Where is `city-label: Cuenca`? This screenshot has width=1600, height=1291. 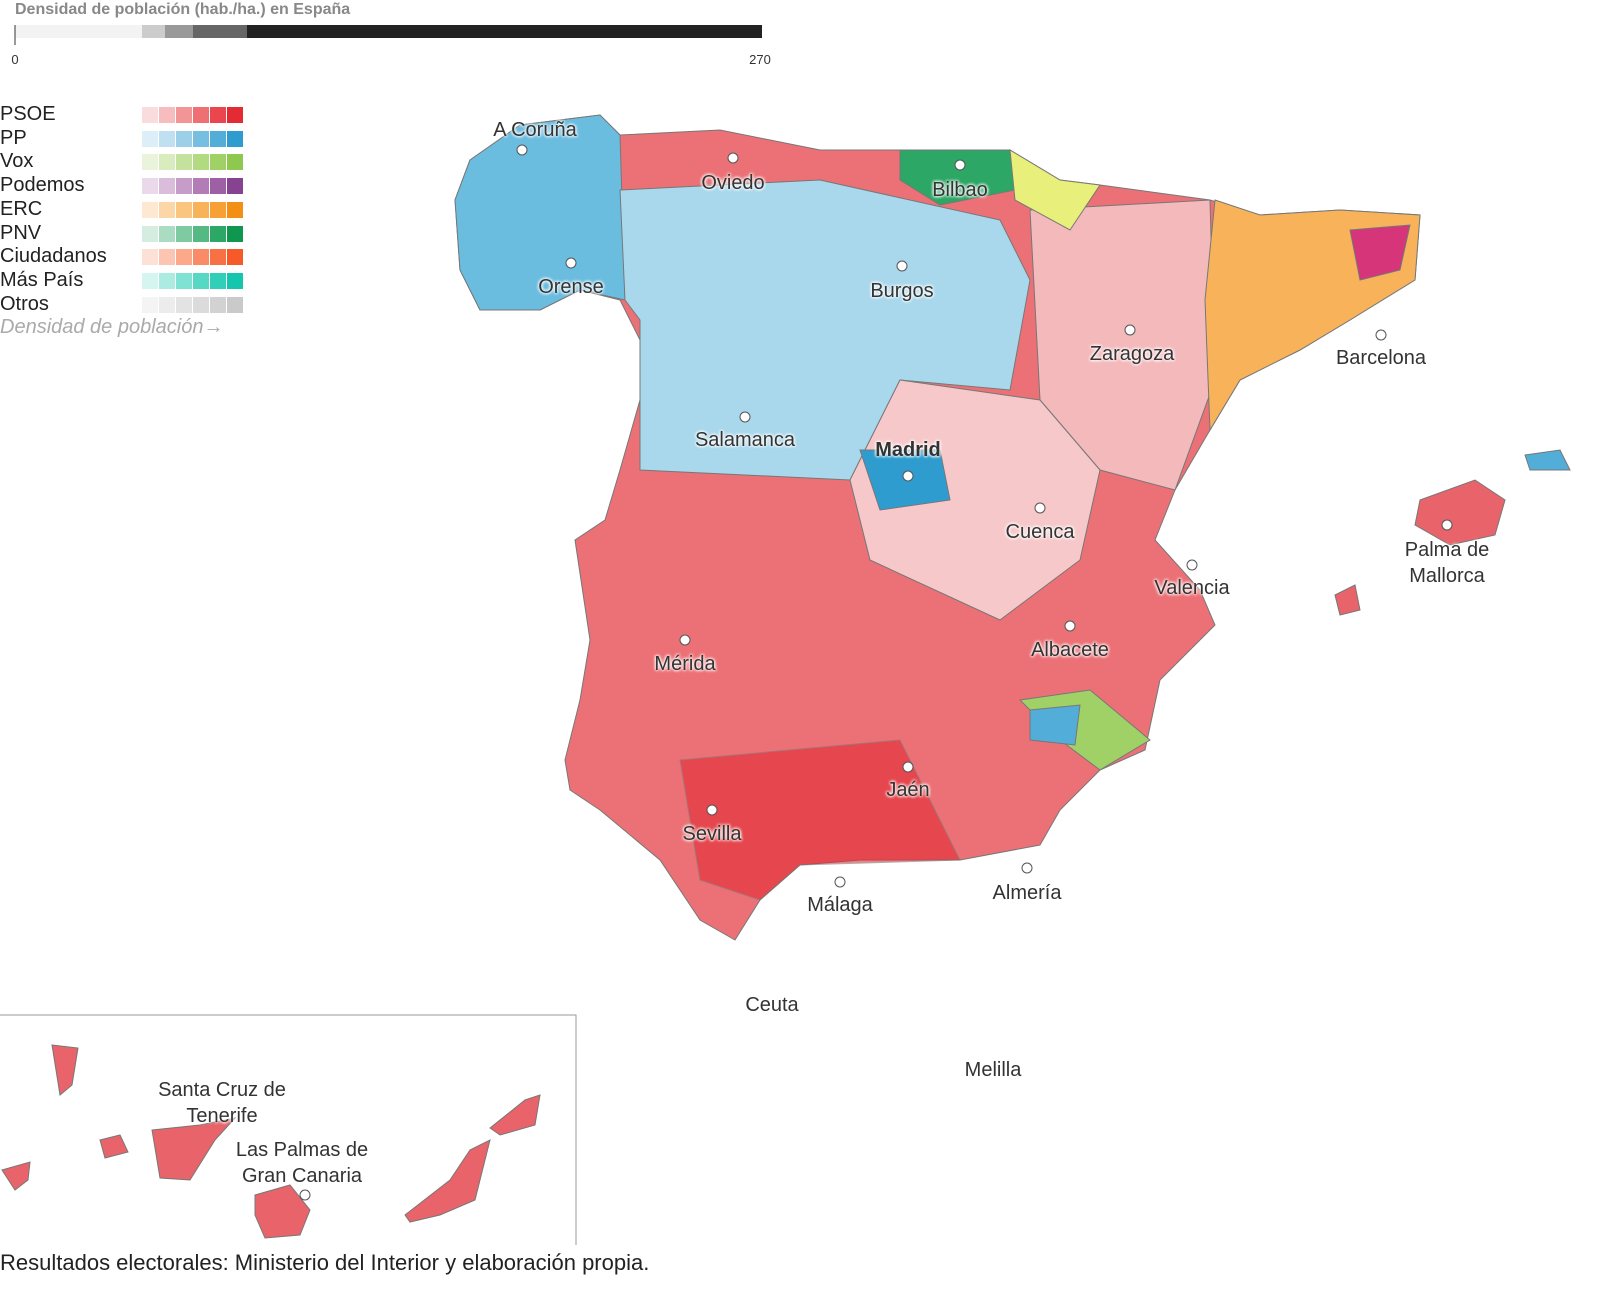
city-label: Cuenca is located at coordinates (1040, 532).